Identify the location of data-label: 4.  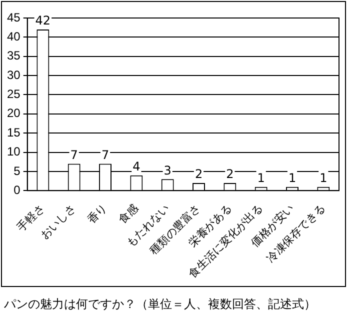
(136, 166).